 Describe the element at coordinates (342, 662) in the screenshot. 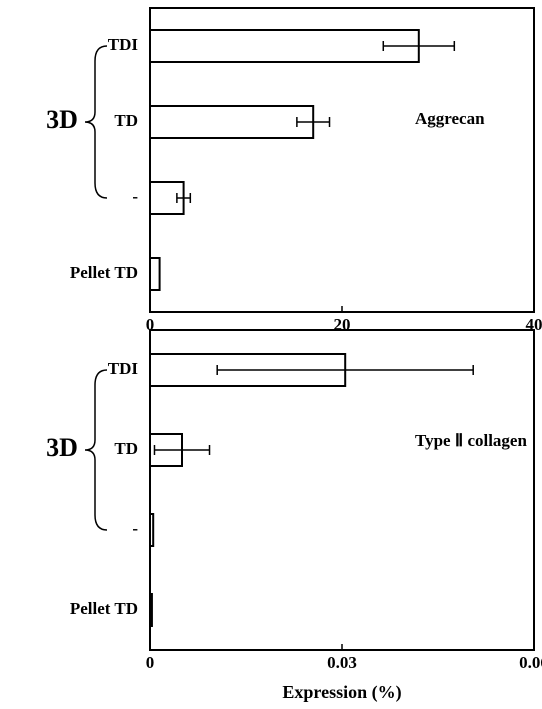

I see `x-tick-label: 0.03` at that location.